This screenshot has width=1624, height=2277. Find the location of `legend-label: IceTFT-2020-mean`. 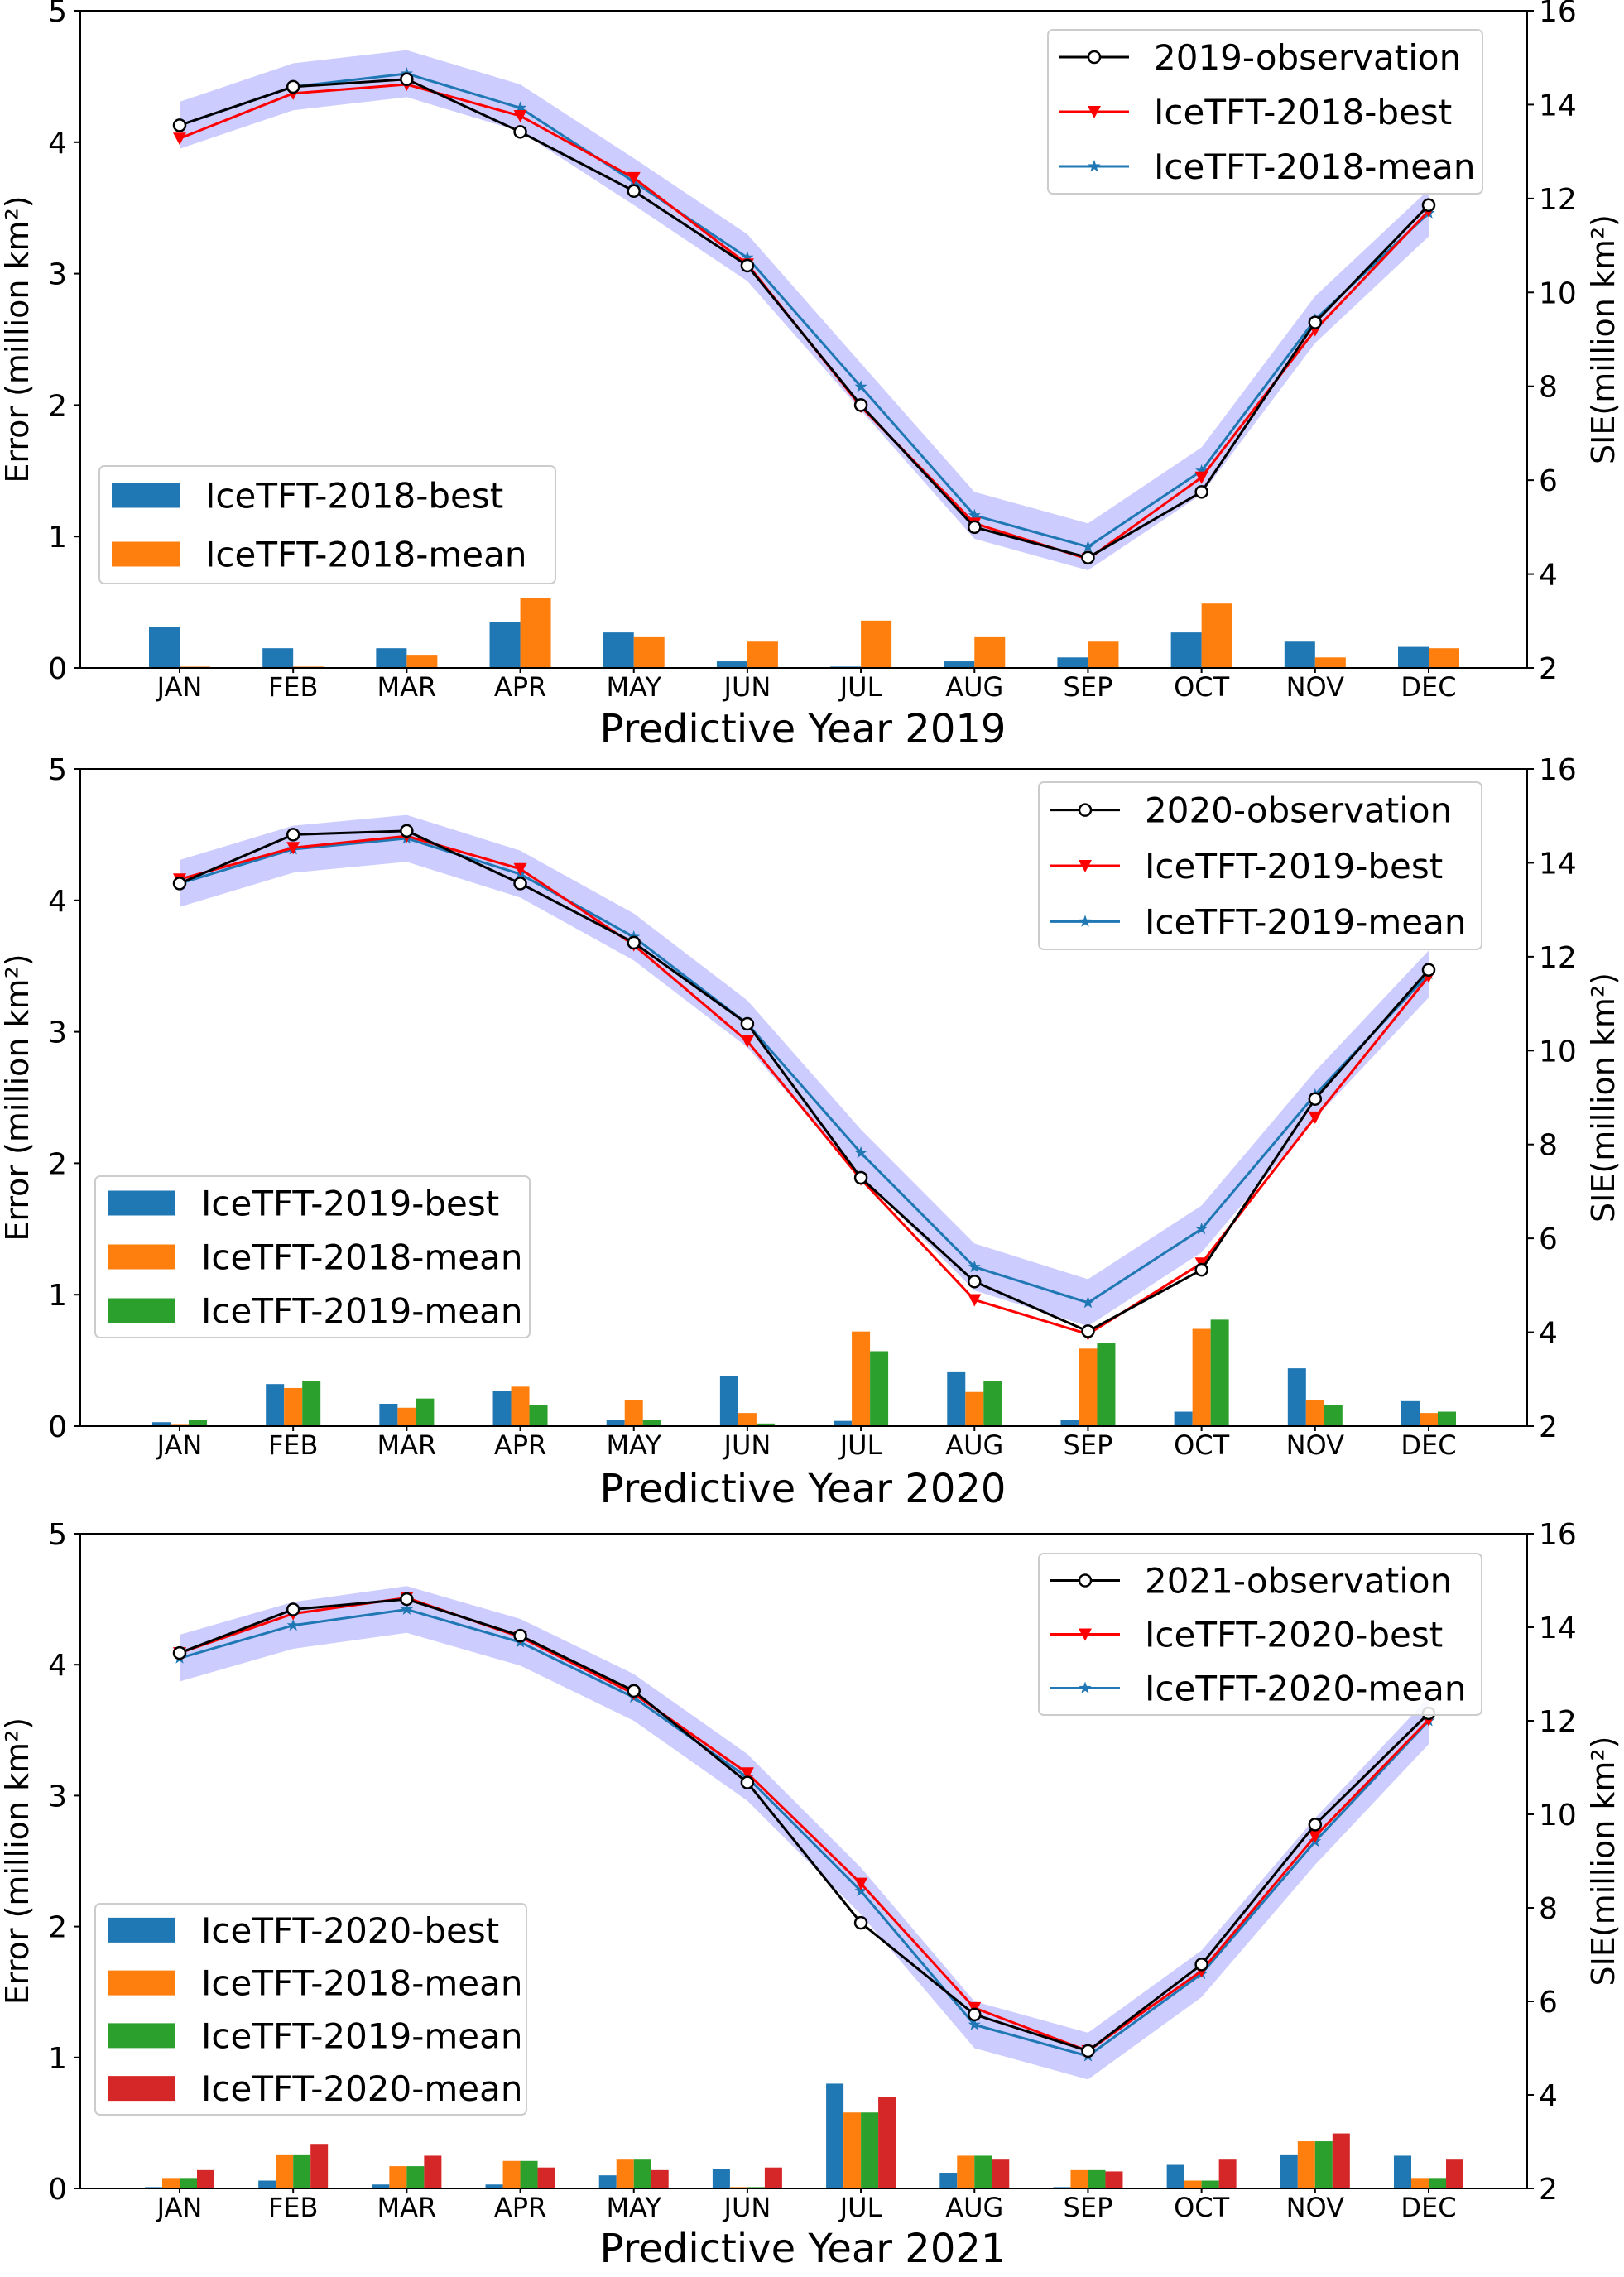

legend-label: IceTFT-2020-mean is located at coordinates (1306, 1689).